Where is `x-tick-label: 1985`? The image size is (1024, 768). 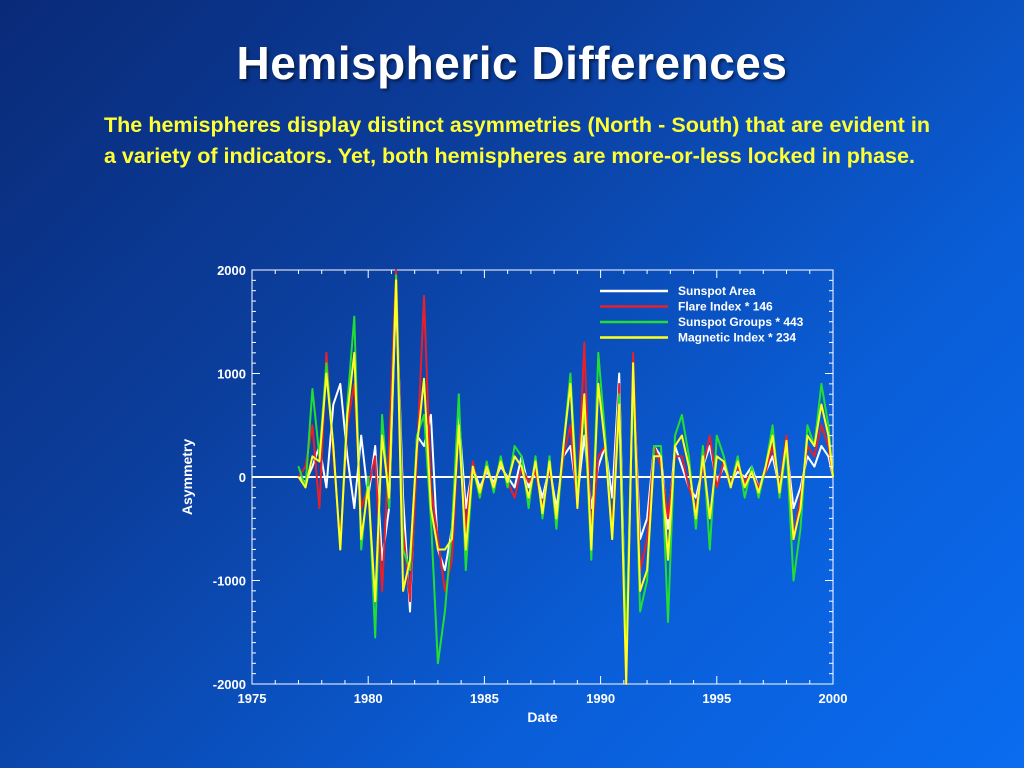
x-tick-label: 1985 is located at coordinates (484, 698).